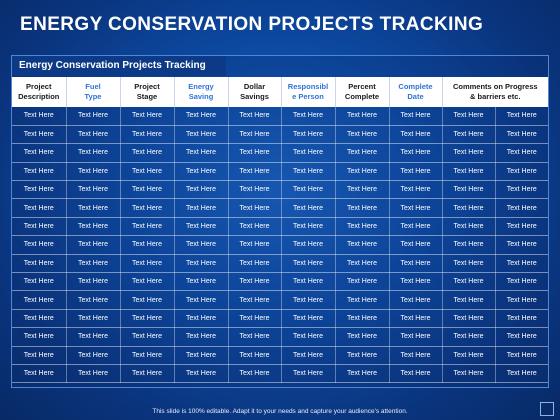  I want to click on column-header: Responsibl e Person, so click(308, 92).